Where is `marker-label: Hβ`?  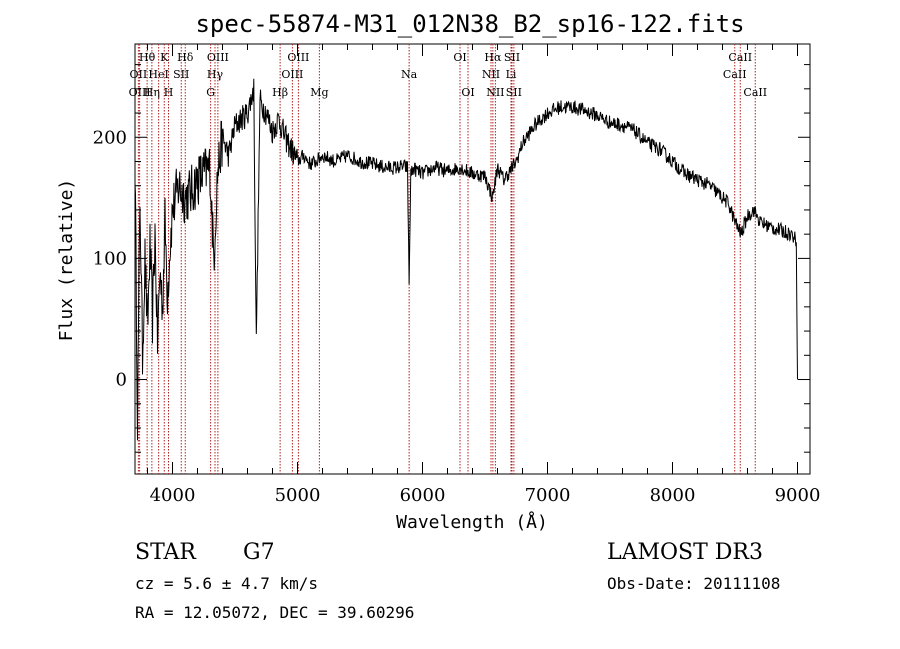 marker-label: Hβ is located at coordinates (280, 92).